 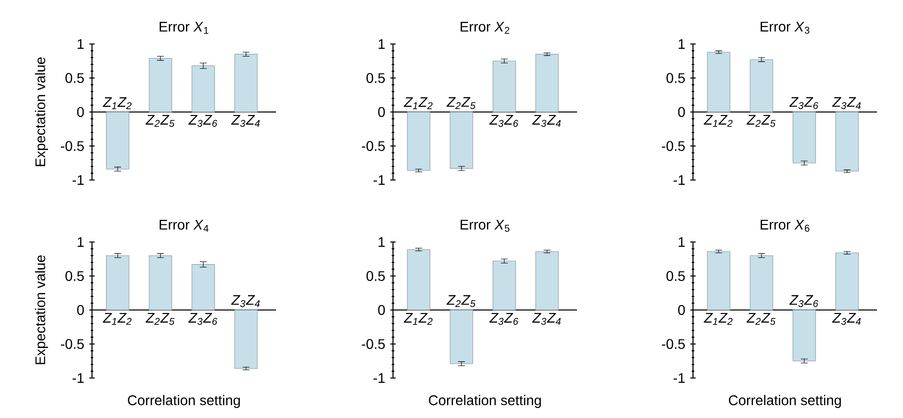 What do you see at coordinates (785, 226) in the screenshot?
I see `chart-title: Error X$_{6}$` at bounding box center [785, 226].